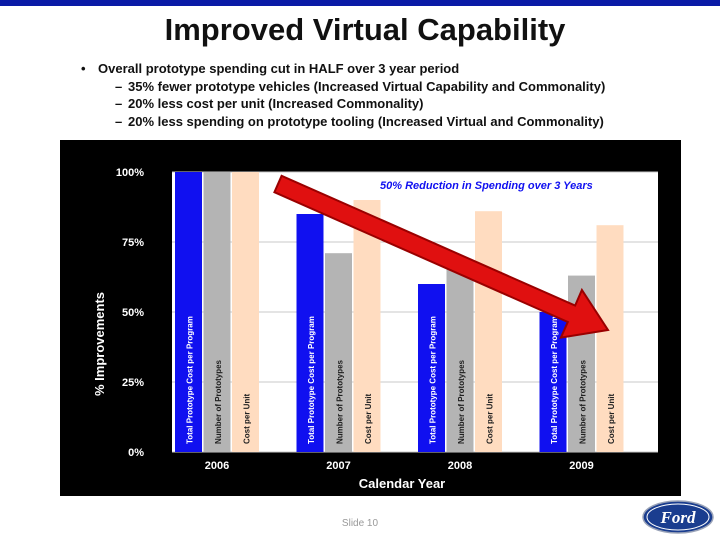 The image size is (720, 540). I want to click on x-tick-label: 2008, so click(460, 466).